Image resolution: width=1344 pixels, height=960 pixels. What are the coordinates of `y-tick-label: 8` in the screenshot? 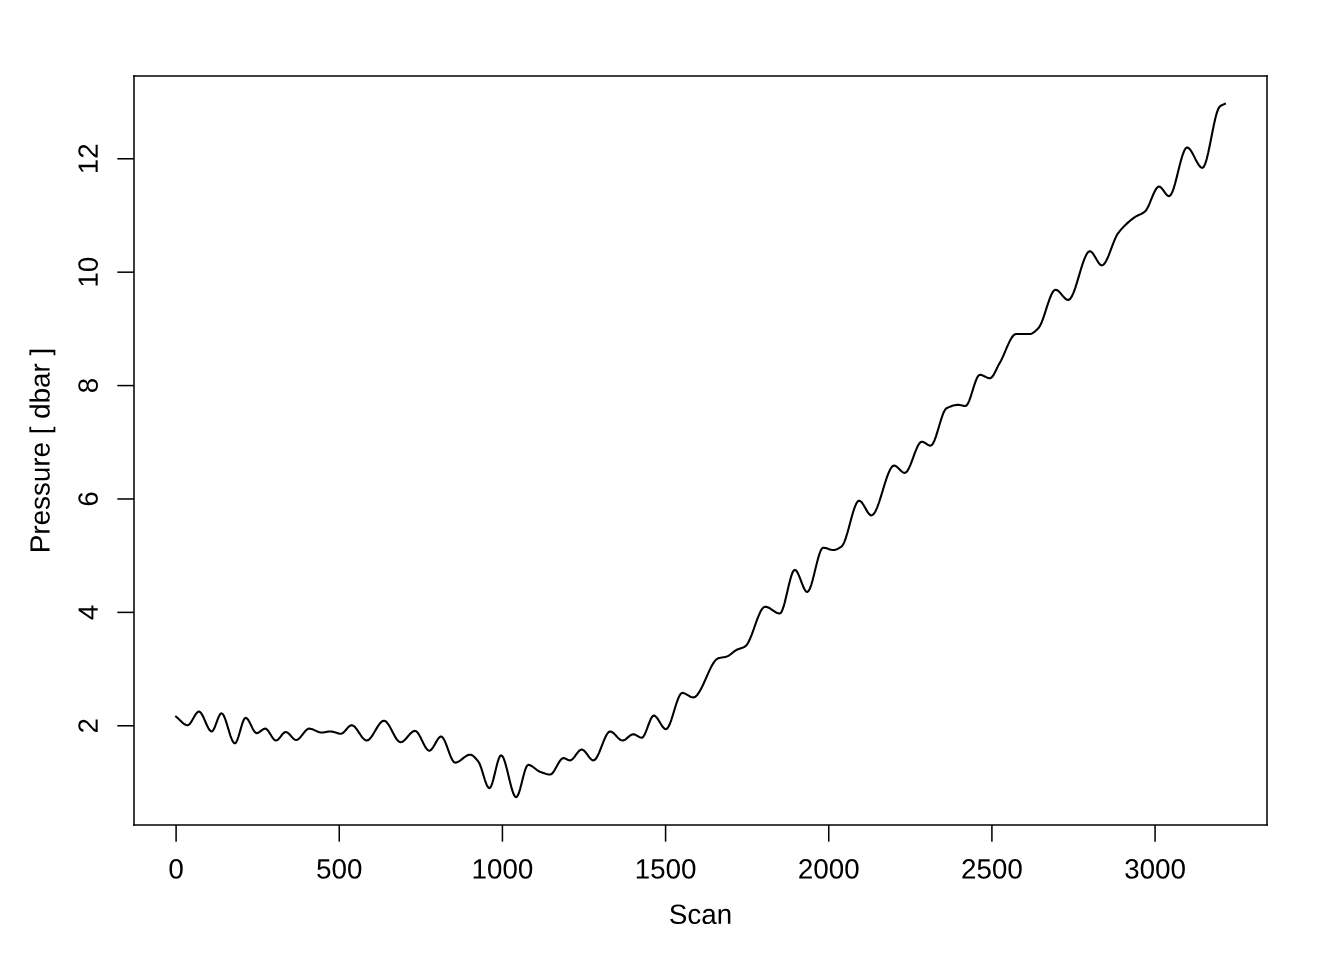 It's located at (88, 386).